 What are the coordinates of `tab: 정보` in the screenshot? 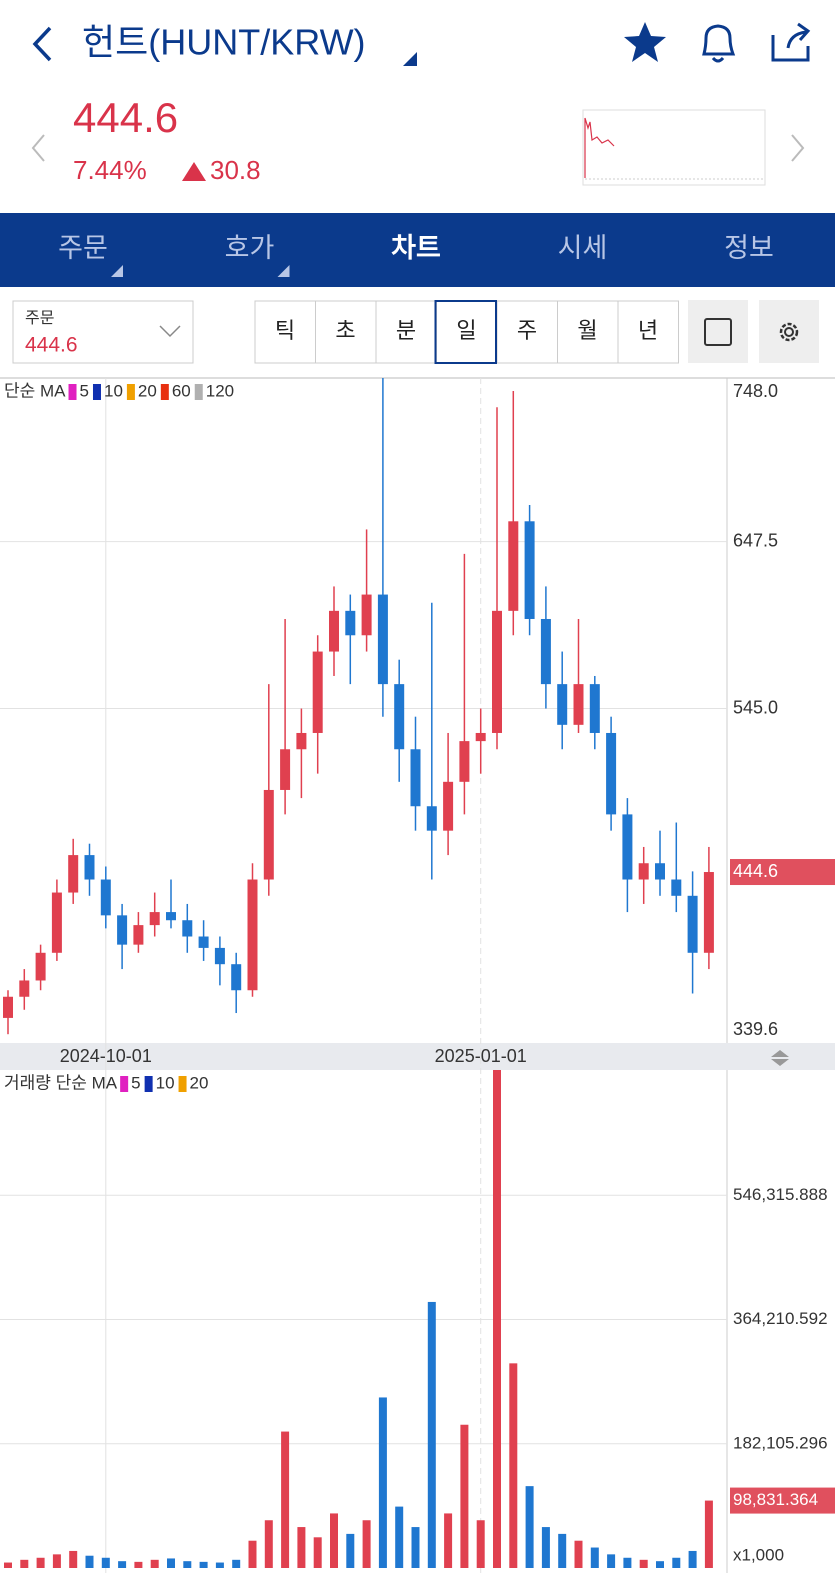 It's located at (749, 248).